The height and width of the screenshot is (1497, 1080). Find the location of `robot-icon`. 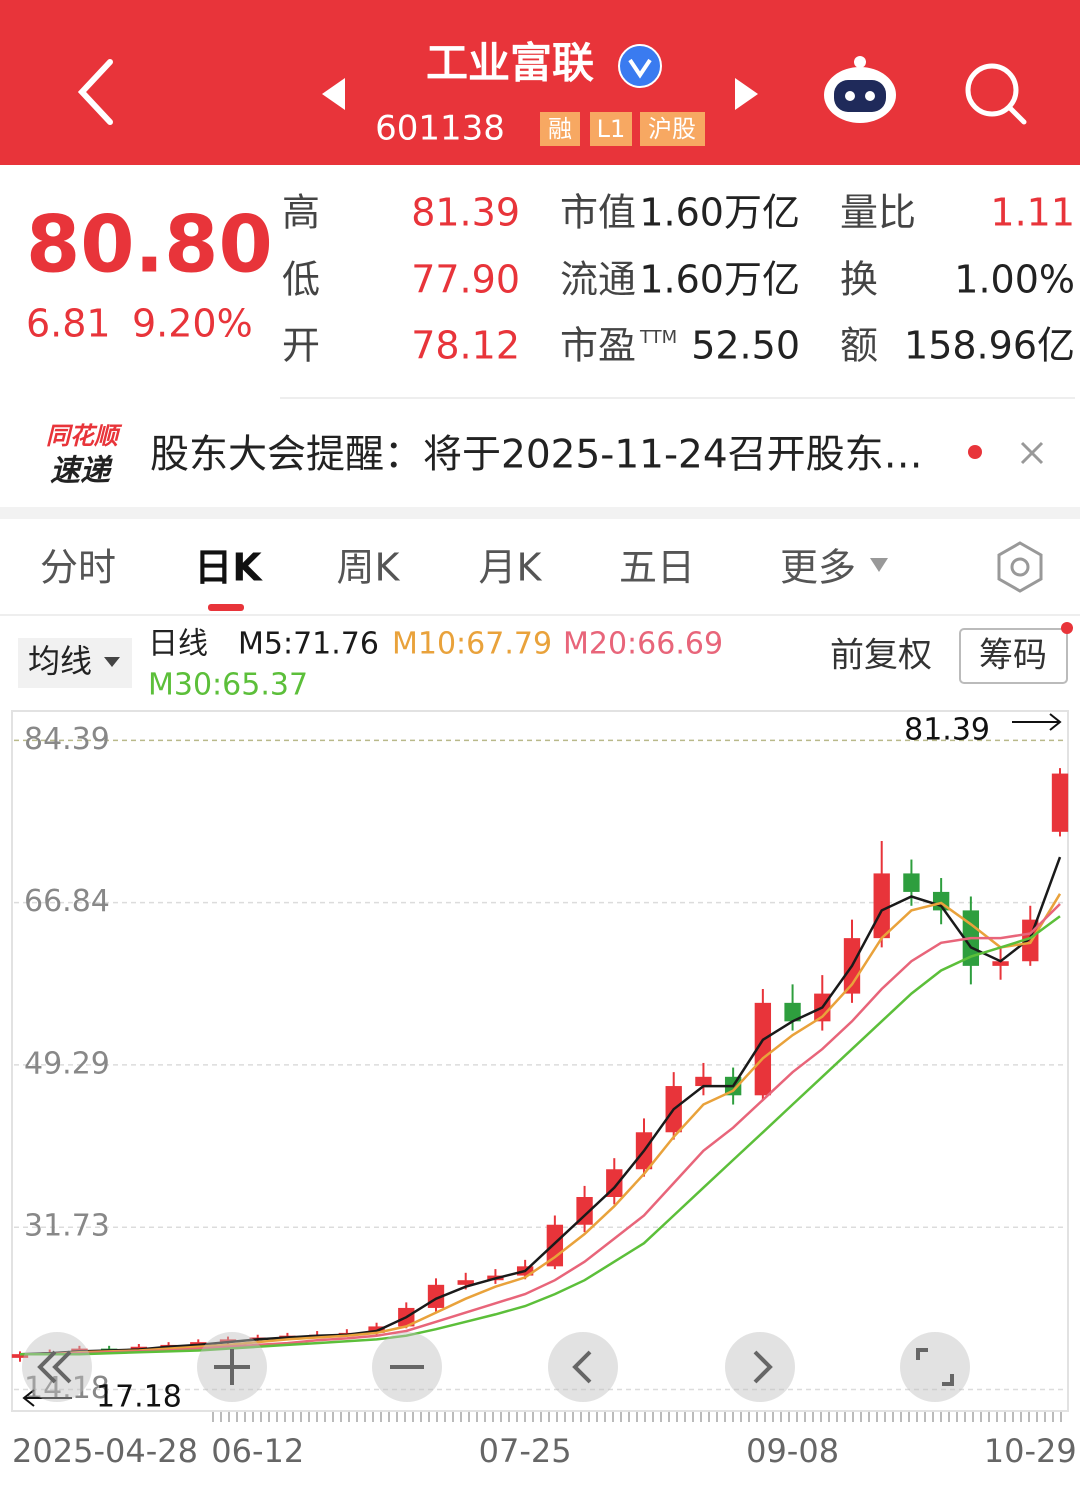

robot-icon is located at coordinates (860, 89).